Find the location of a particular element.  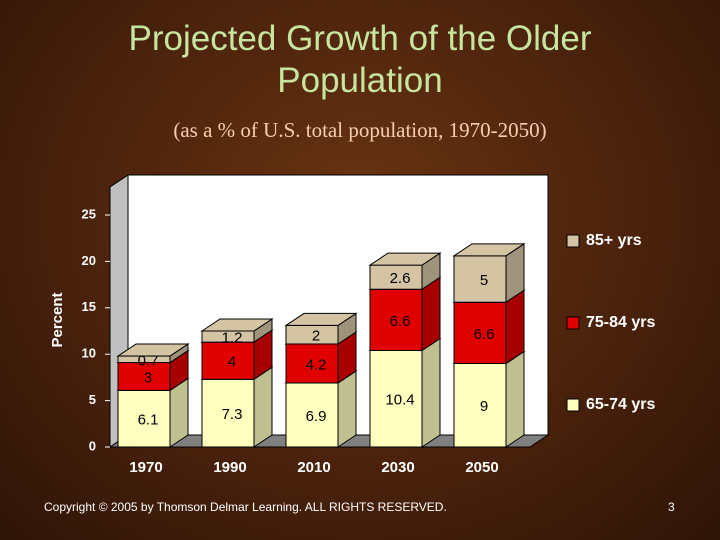

legend-label: 65-74 yrs is located at coordinates (620, 404).